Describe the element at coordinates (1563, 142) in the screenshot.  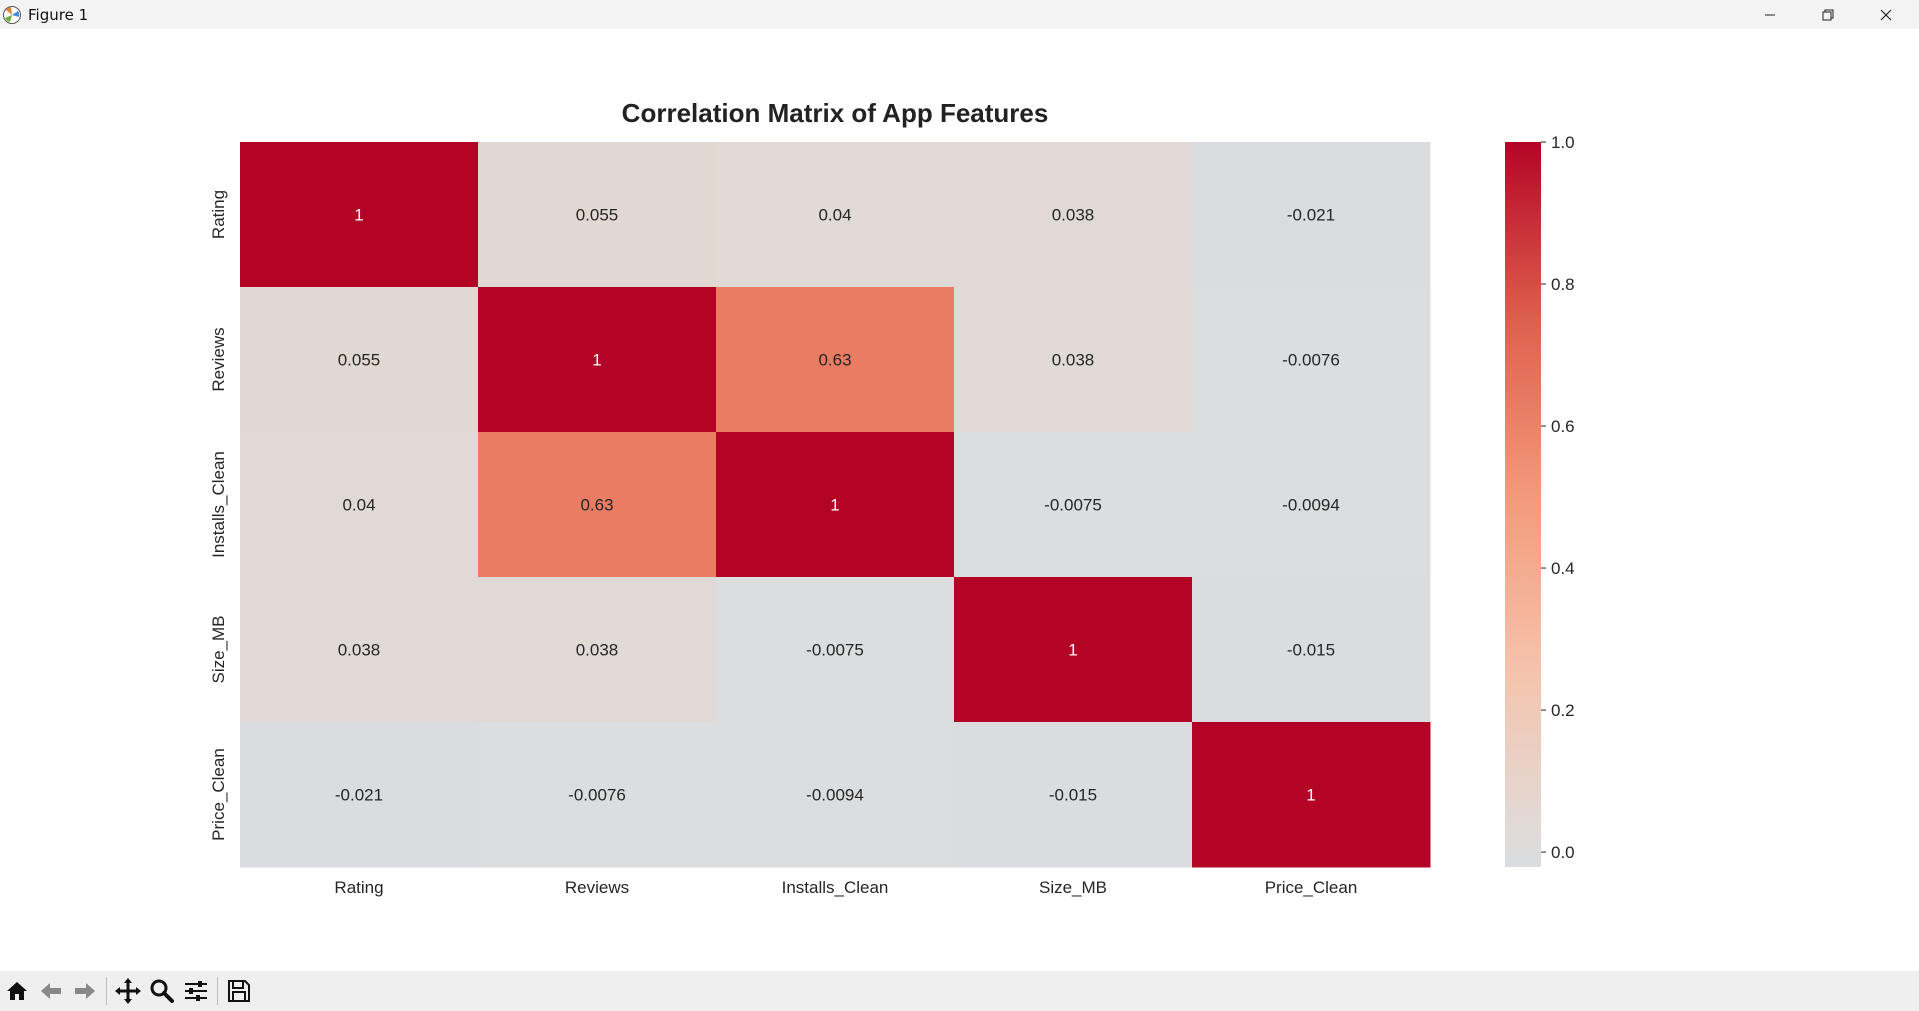
I see `colorbar-tick-label: 1.0` at that location.